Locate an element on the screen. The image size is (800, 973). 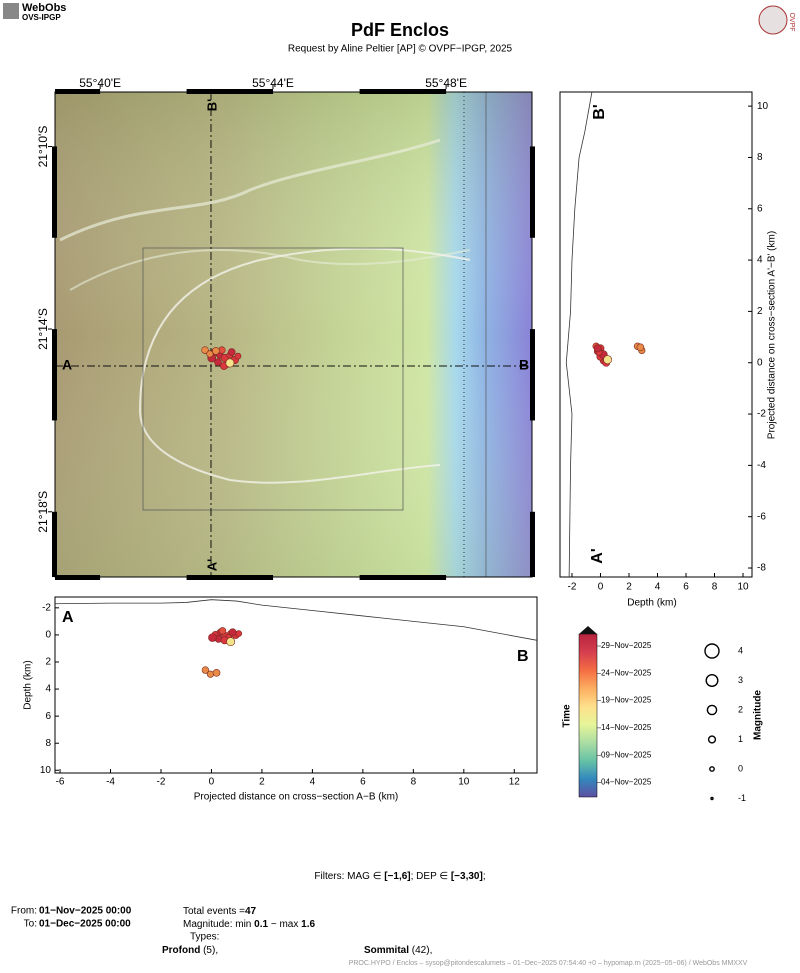
topography is located at coordinates (579, 334).